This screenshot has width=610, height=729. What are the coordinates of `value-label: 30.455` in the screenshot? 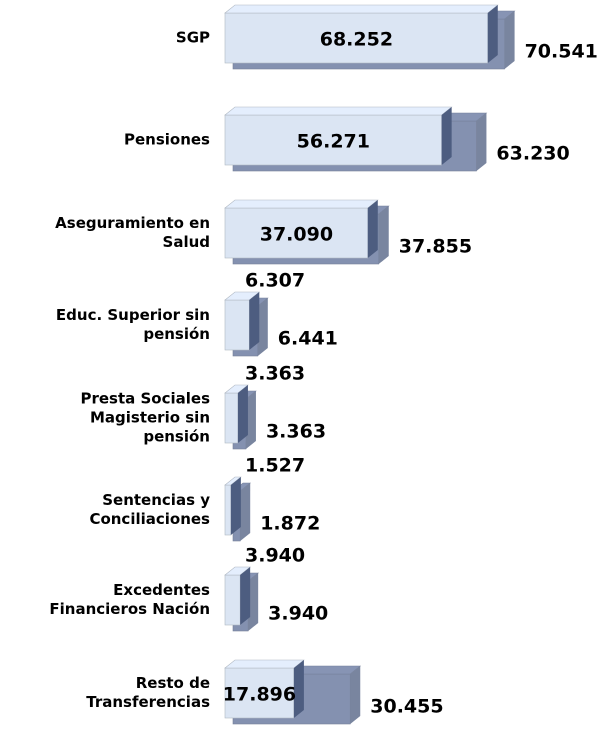 It's located at (406, 707).